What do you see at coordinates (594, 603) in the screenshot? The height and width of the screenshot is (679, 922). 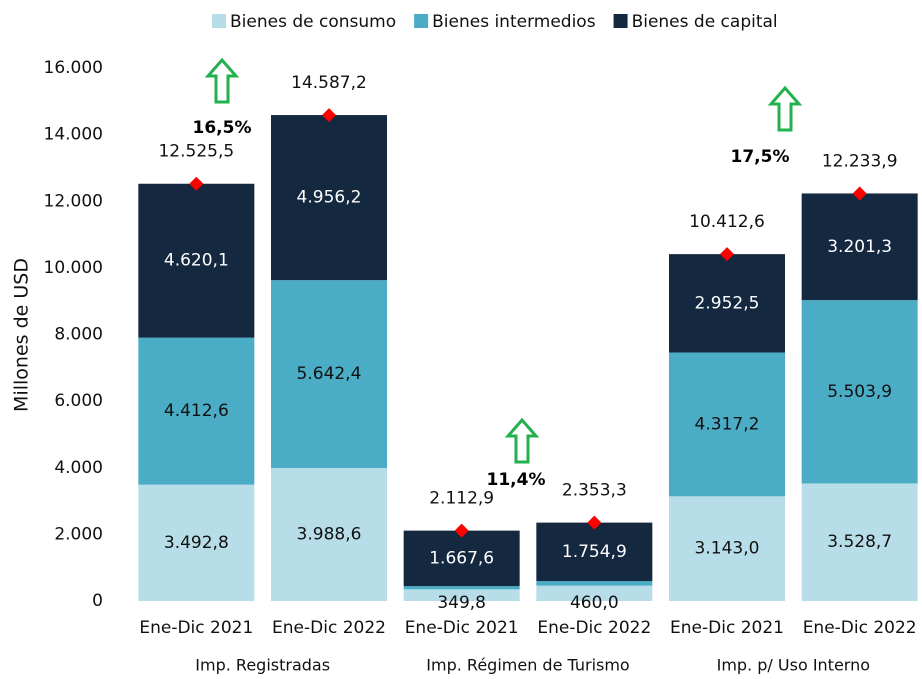 I see `data-label: 460,0` at bounding box center [594, 603].